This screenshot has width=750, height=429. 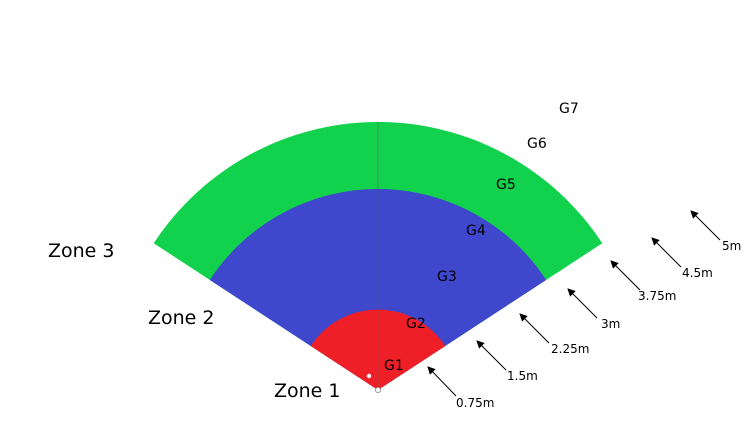 What do you see at coordinates (705, 225) in the screenshot?
I see `distance-arrow-5m` at bounding box center [705, 225].